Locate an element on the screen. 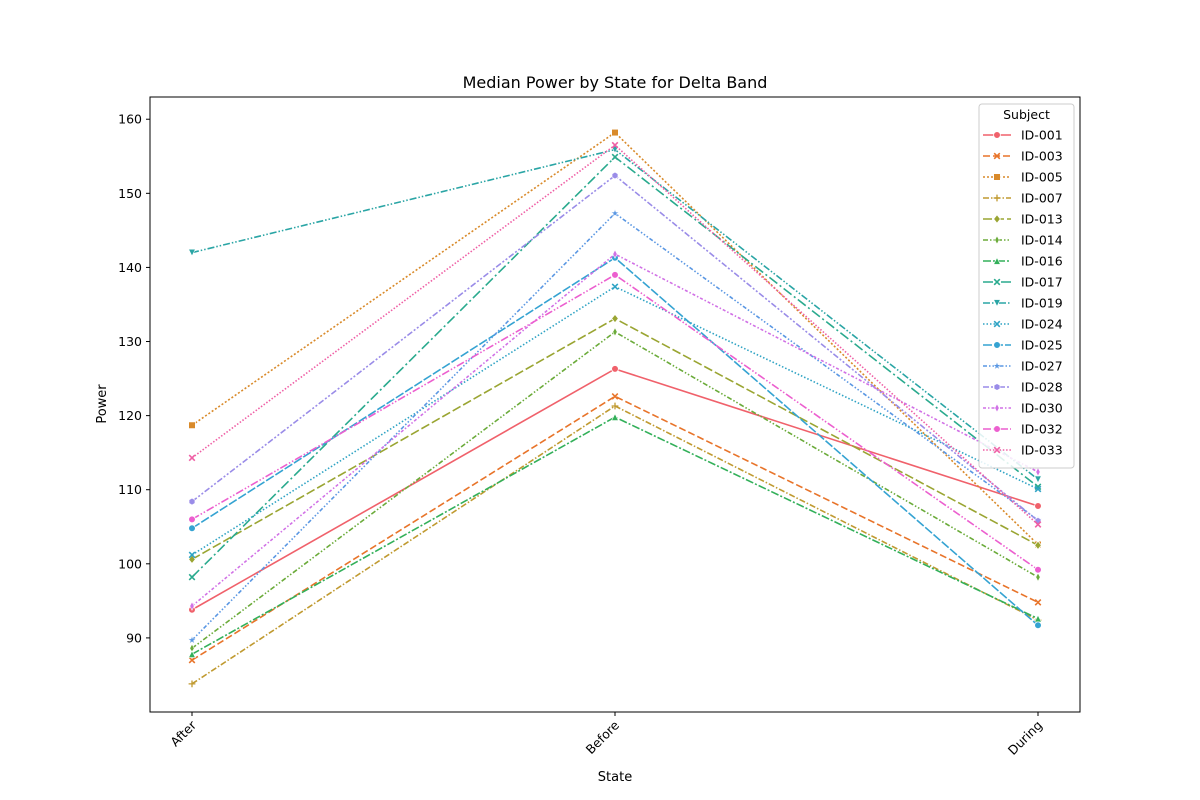  legend-label: ID-030 is located at coordinates (1042, 408).